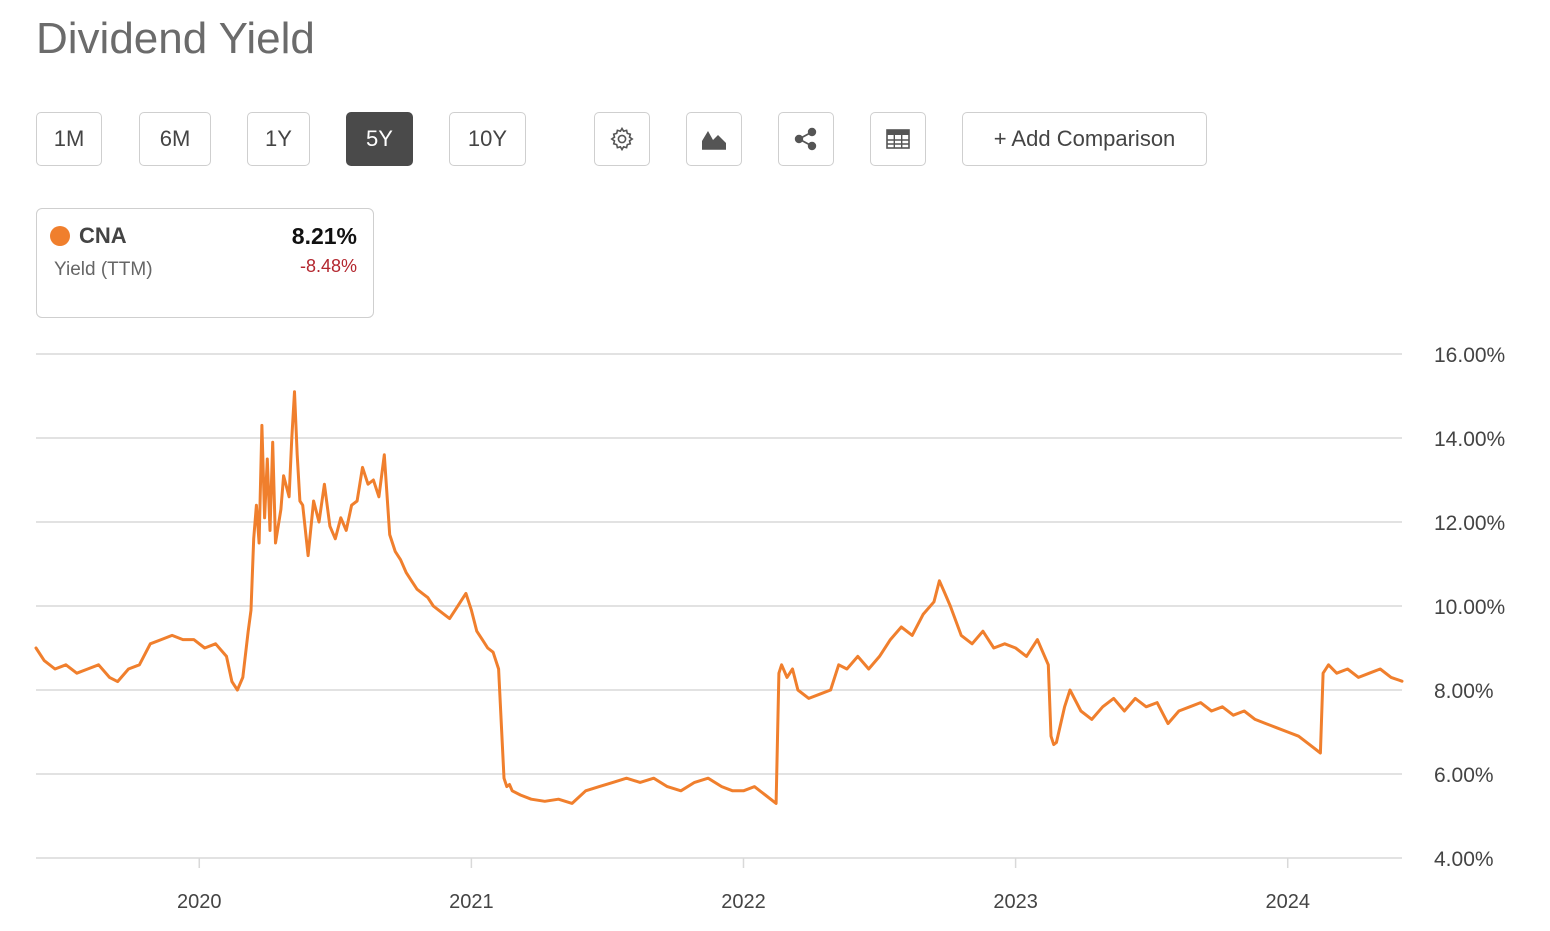 The height and width of the screenshot is (931, 1550). Describe the element at coordinates (1015, 902) in the screenshot. I see `x-tick-label: 2023` at that location.